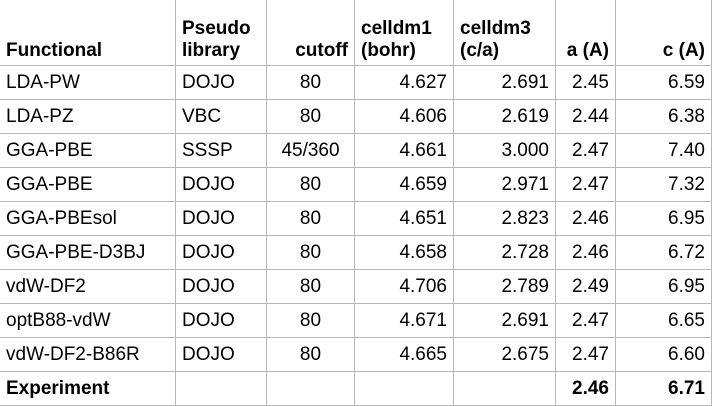 The image size is (712, 406). Describe the element at coordinates (404, 184) in the screenshot. I see `cell-celldm1: 4.659` at that location.